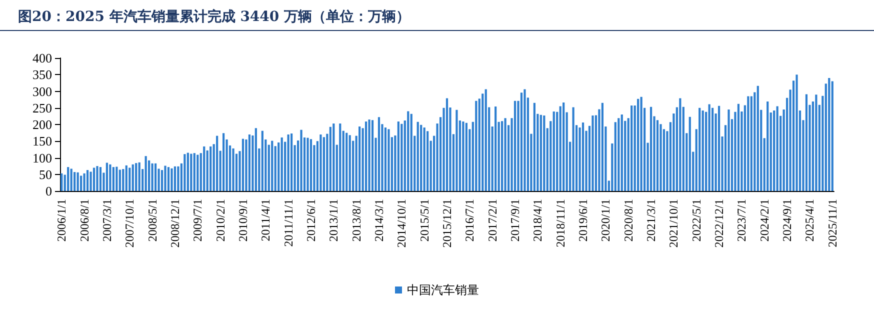  What do you see at coordinates (560, 223) in the screenshot?
I see `x-tick-label: 2018/11/1` at bounding box center [560, 223].